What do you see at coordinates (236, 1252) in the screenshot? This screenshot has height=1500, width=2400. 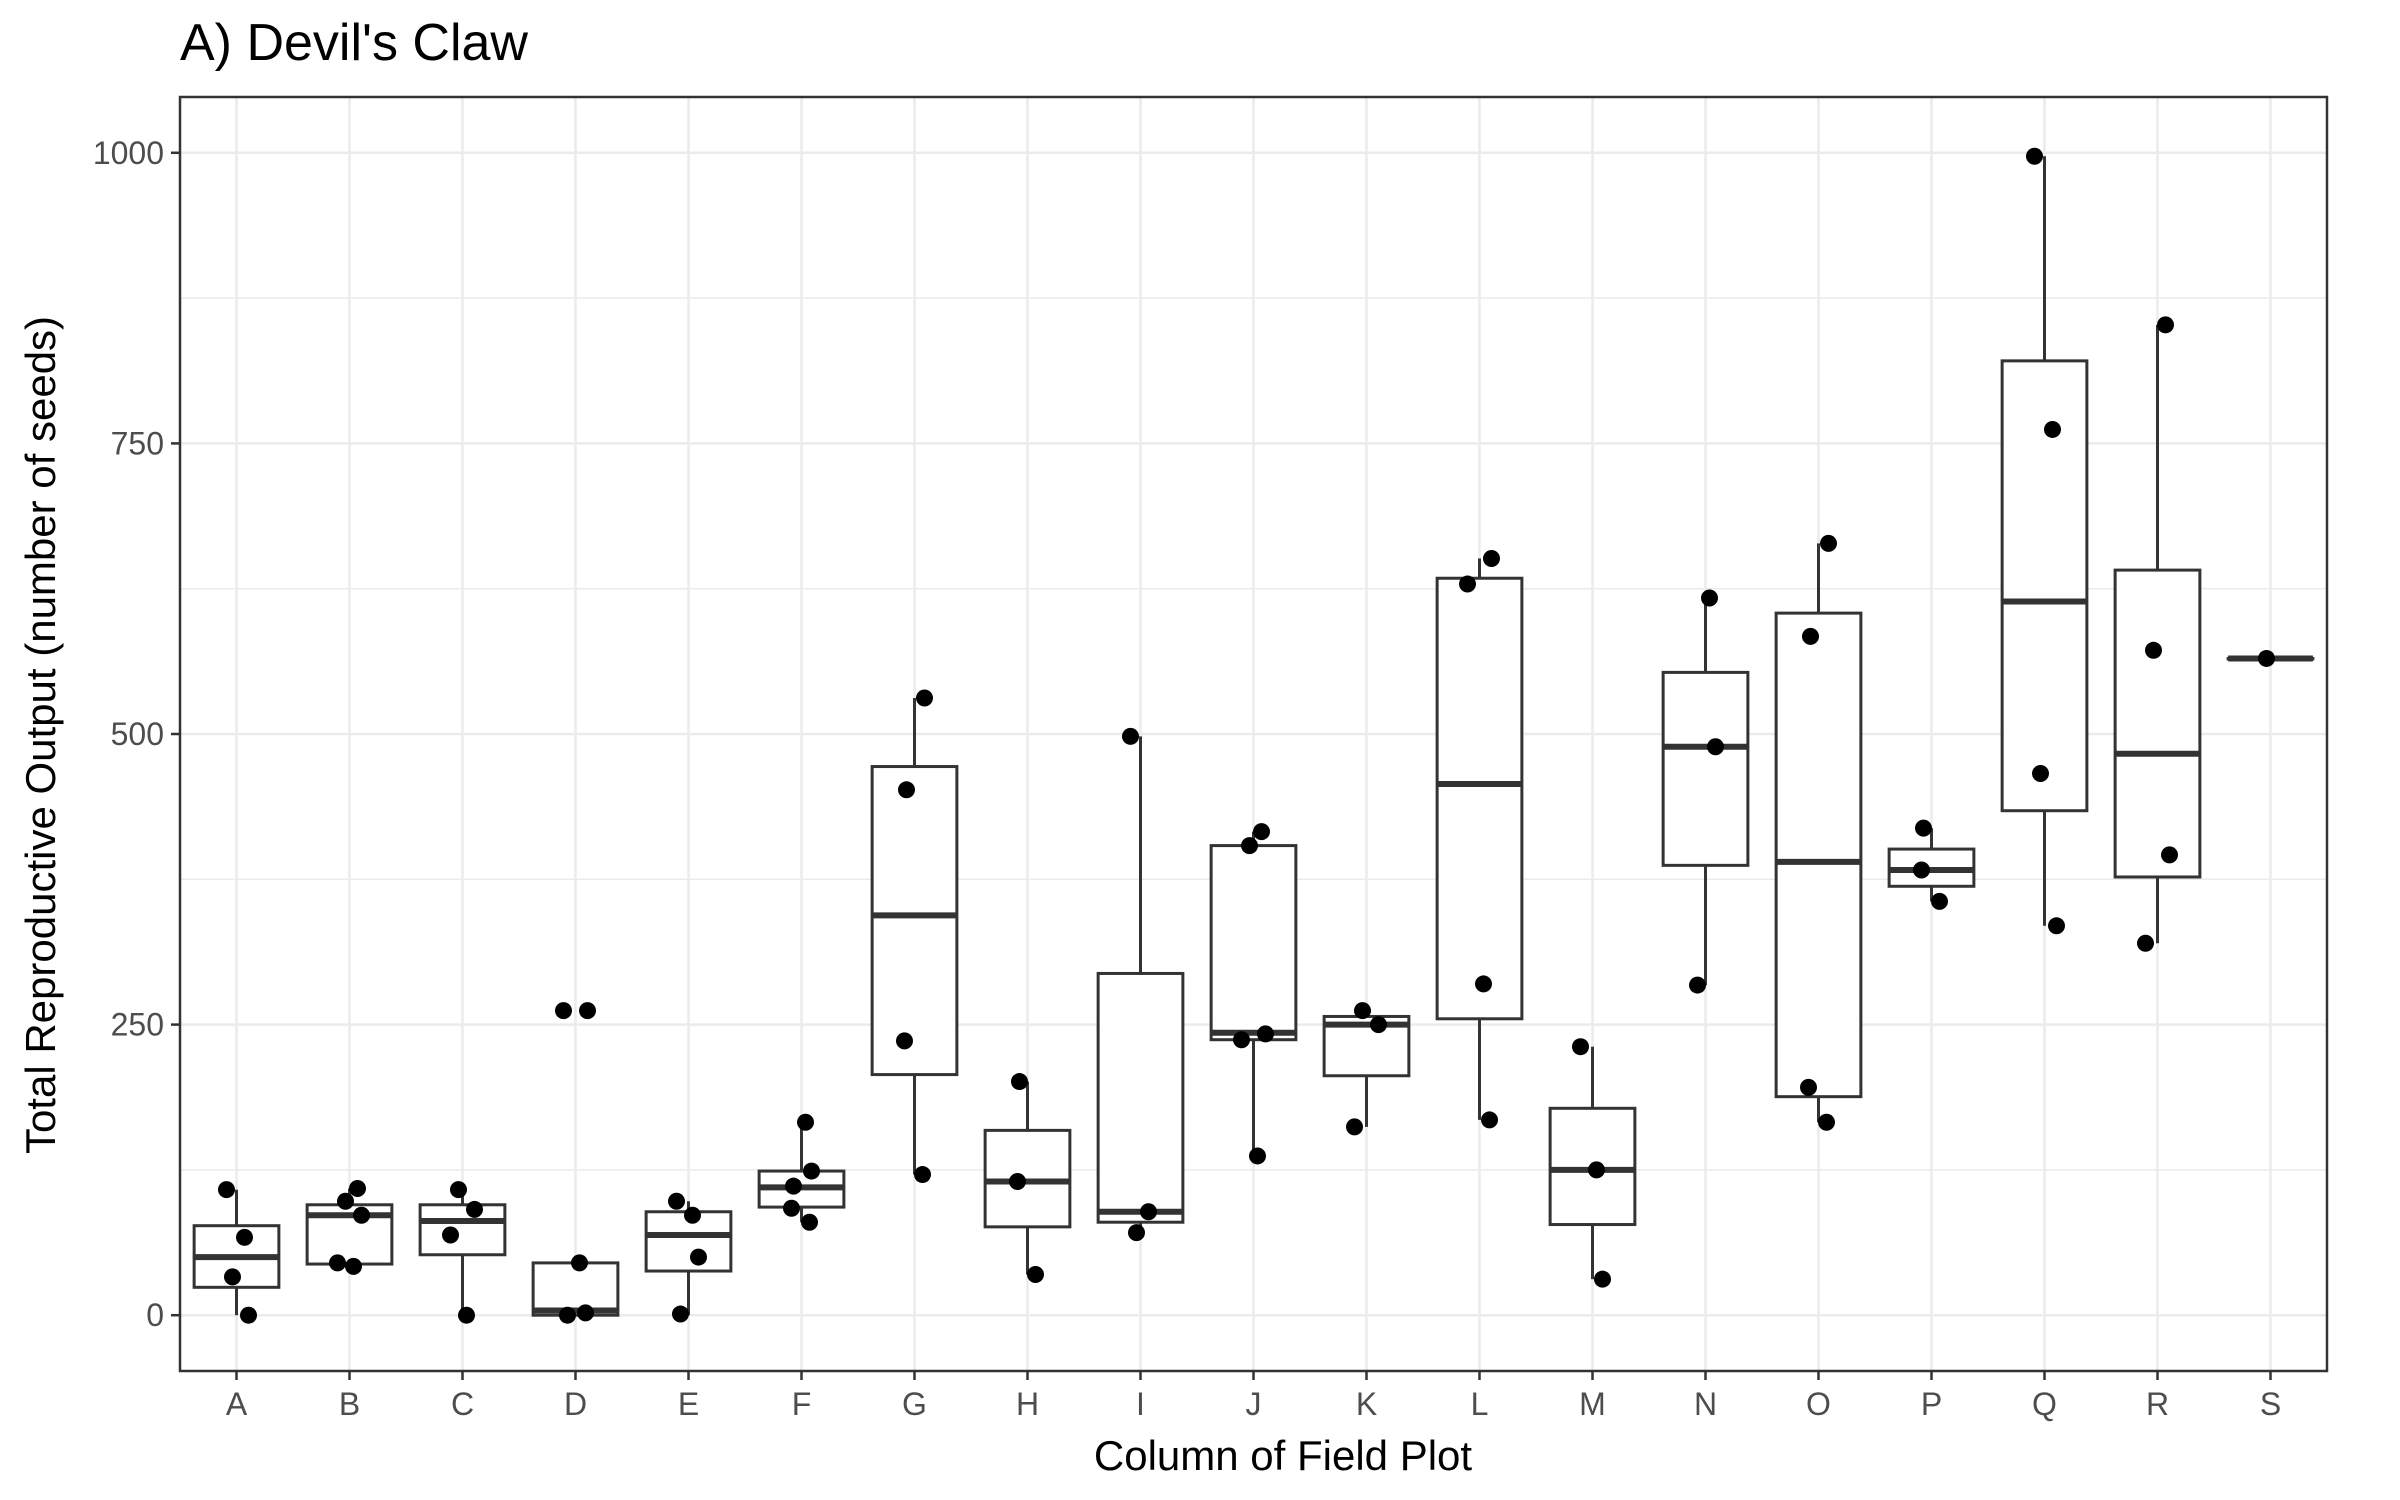 I see `box-a` at bounding box center [236, 1252].